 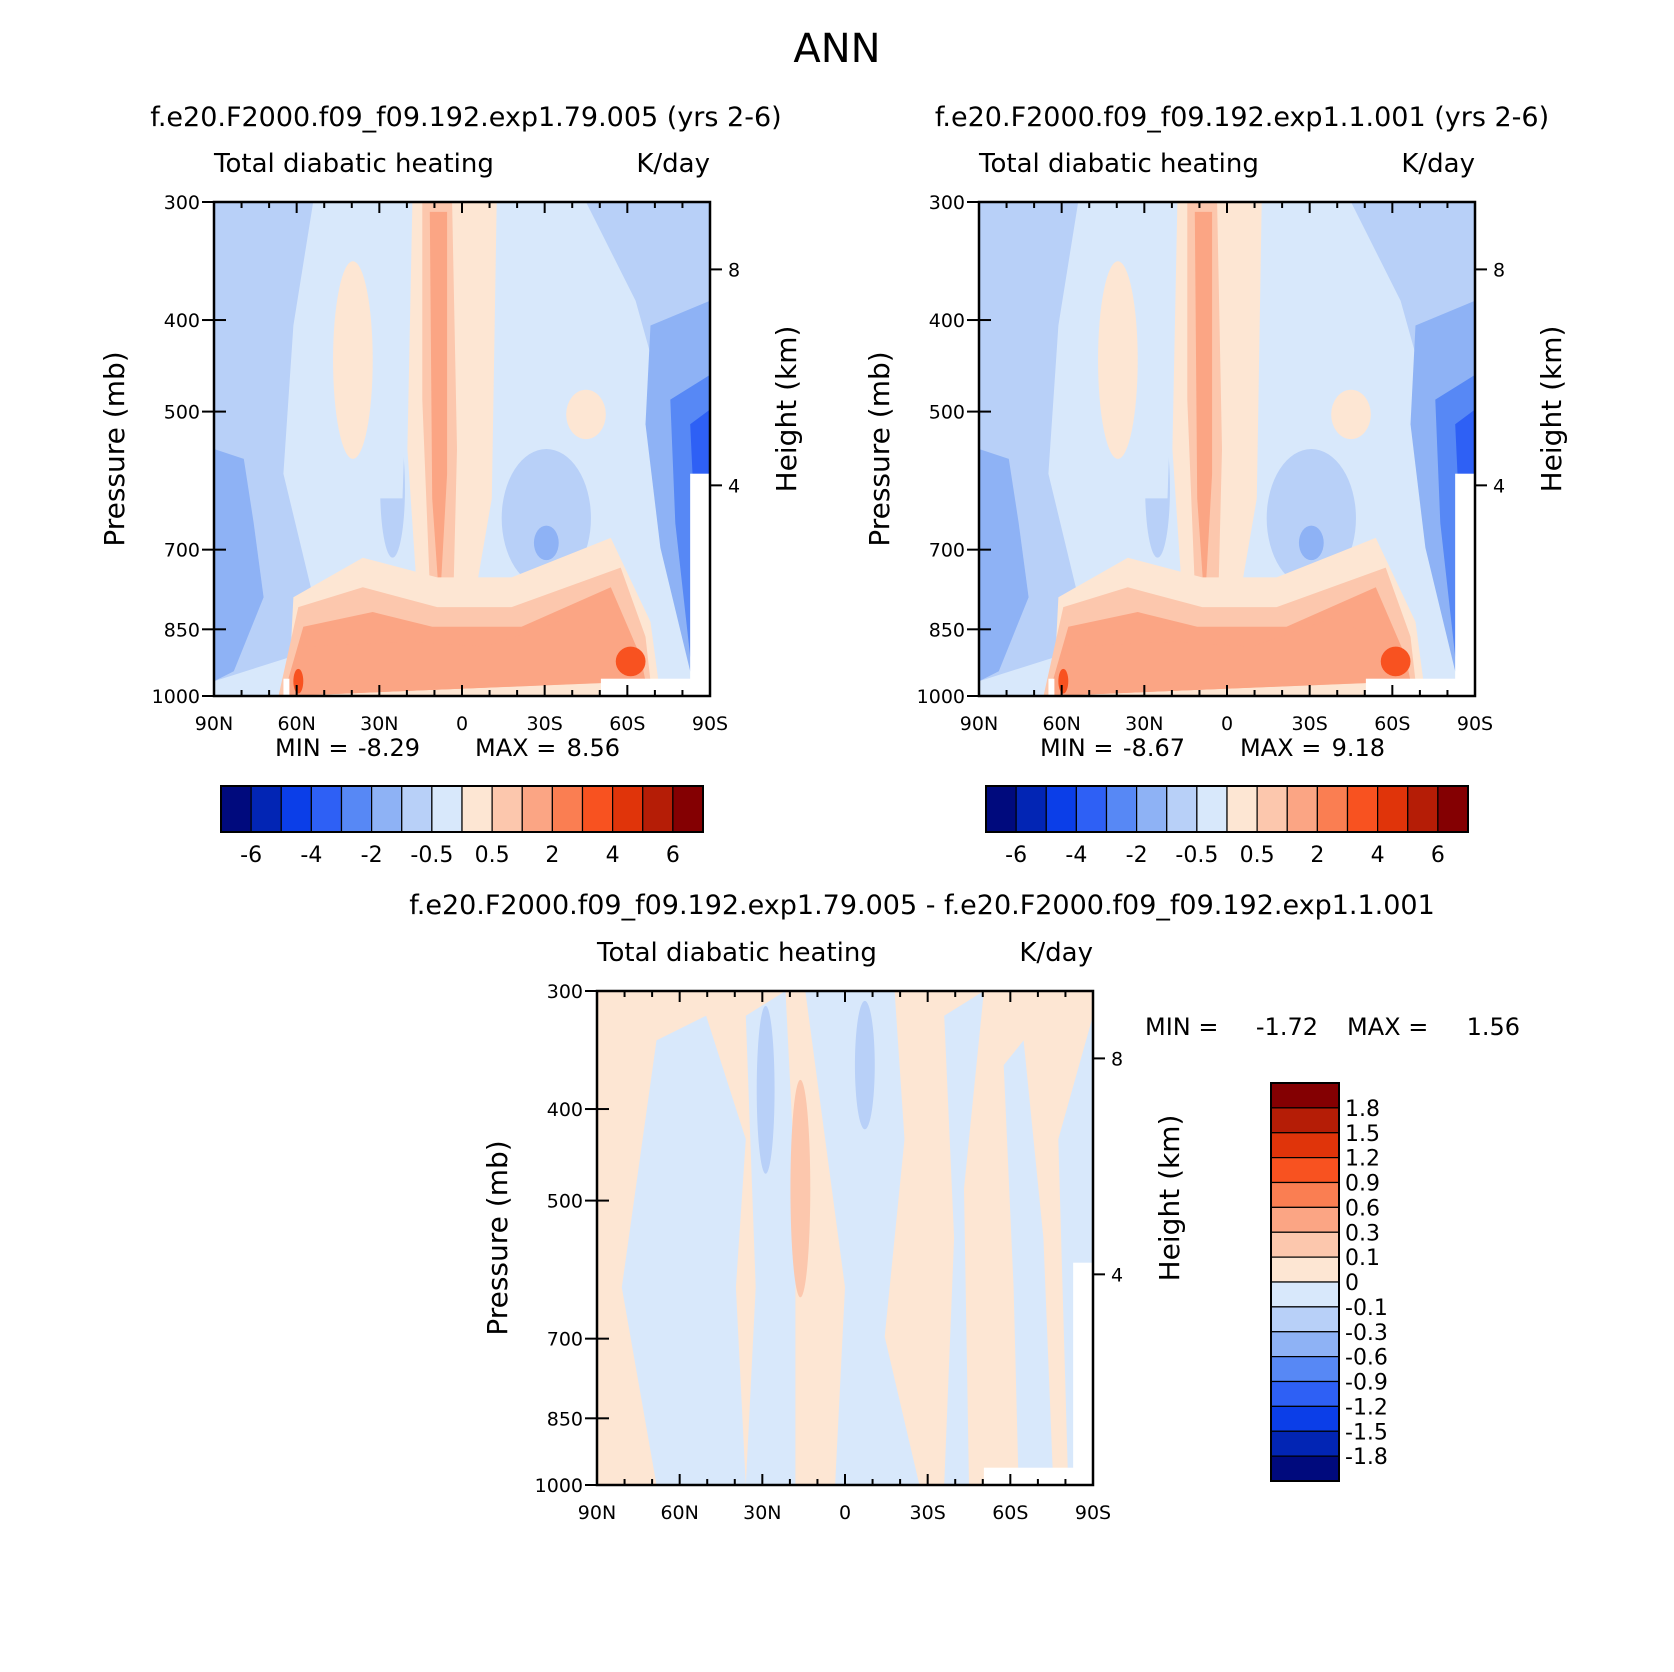 I want to click on colorbar: -6 -4 -2 -0.5 0.5 2 4 6, so click(x=1227, y=826).